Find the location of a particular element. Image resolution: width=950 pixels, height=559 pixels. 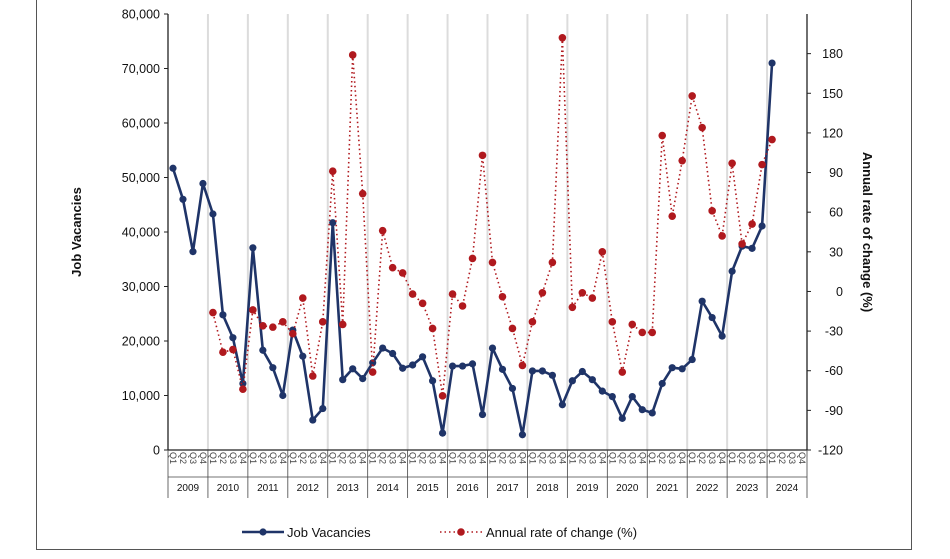

left-tick-label: 80,000 is located at coordinates (141, 15).